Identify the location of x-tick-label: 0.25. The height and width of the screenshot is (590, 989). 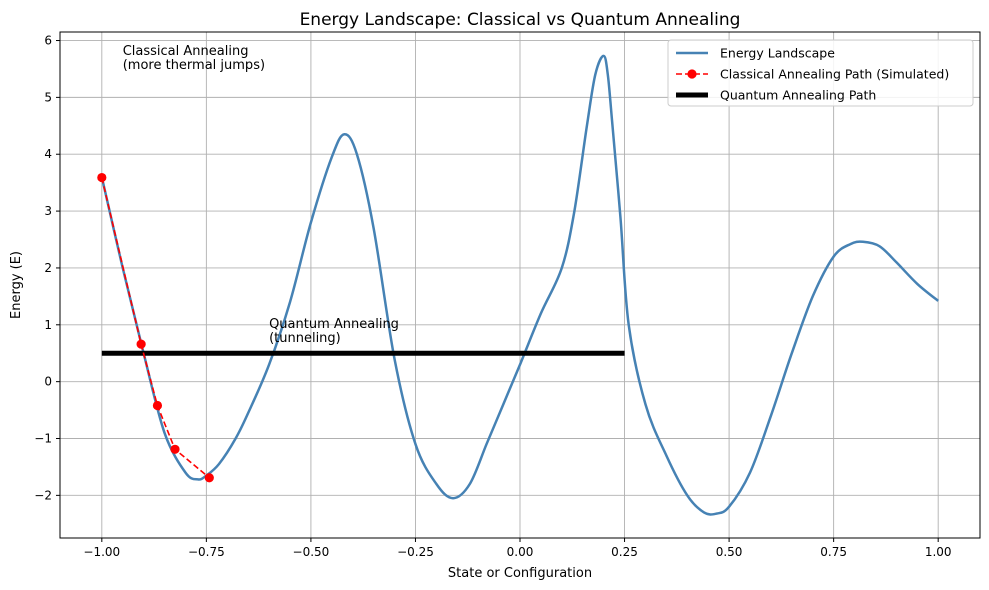
(624, 552).